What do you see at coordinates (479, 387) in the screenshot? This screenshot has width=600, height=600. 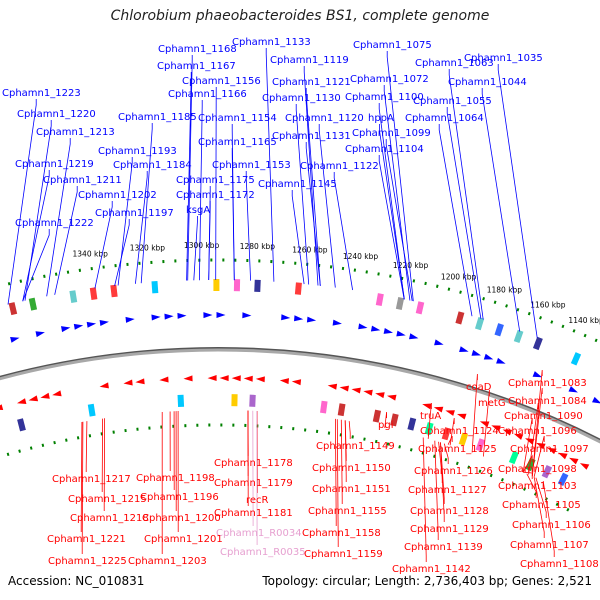 I see `gene-label: coaD` at bounding box center [479, 387].